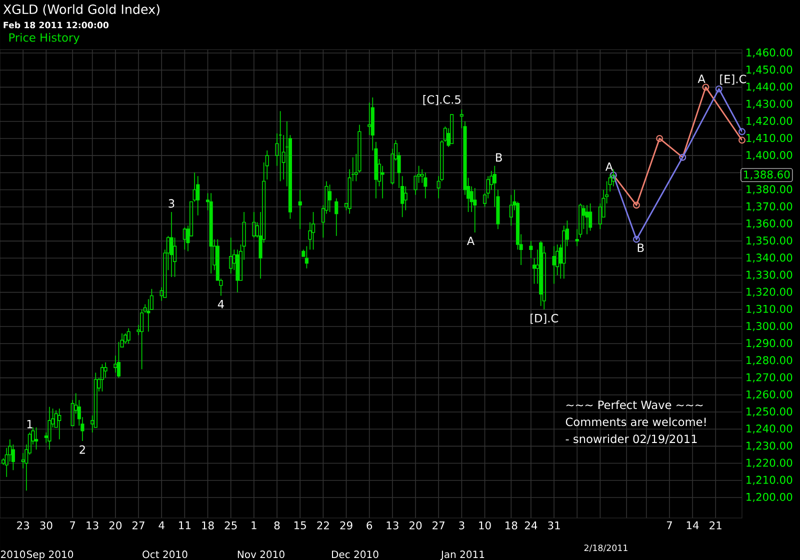 This screenshot has width=800, height=560. What do you see at coordinates (769, 258) in the screenshot?
I see `y-tick-label: 1,340.00` at bounding box center [769, 258].